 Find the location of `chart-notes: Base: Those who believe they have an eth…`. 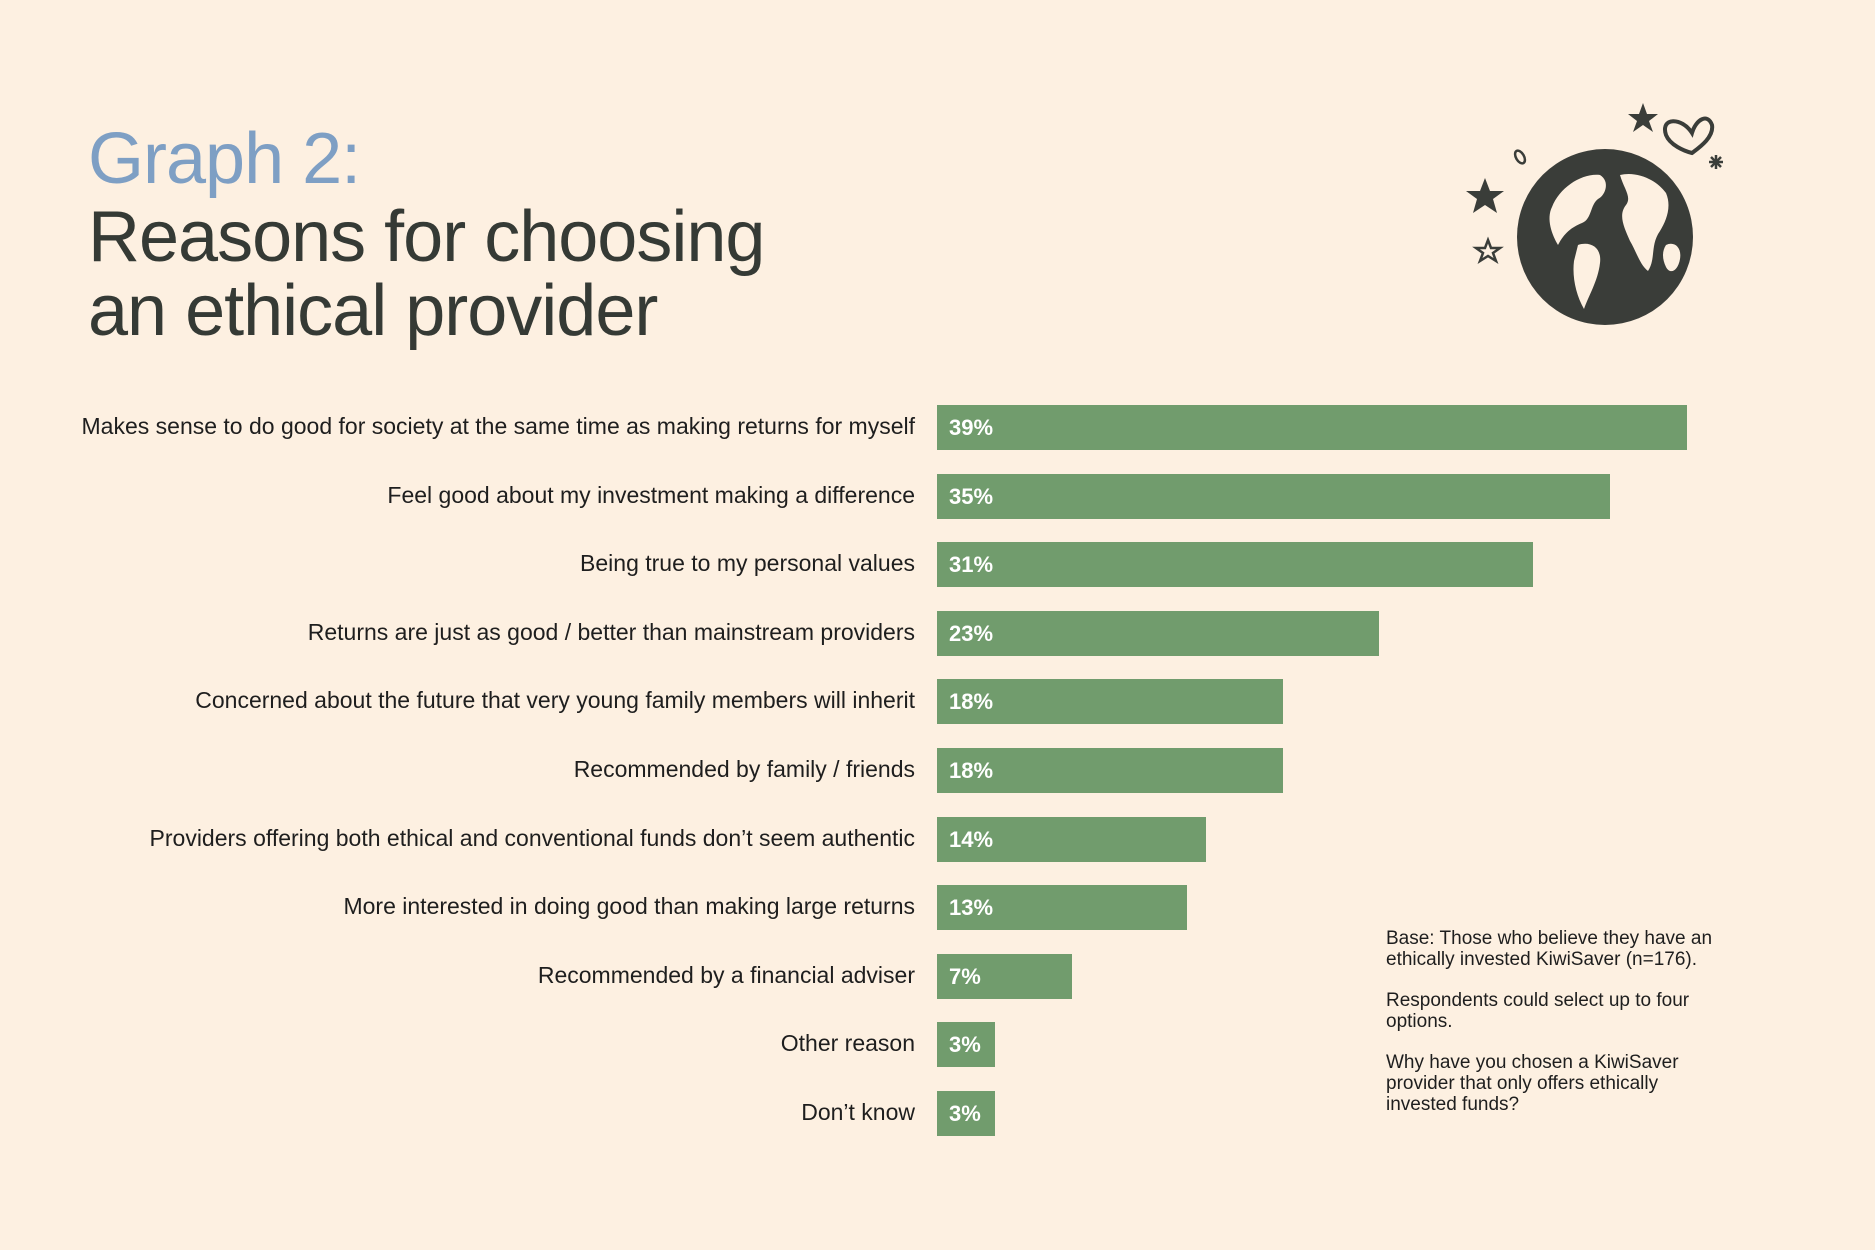

chart-notes: Base: Those who believe they have an eth… is located at coordinates (1556, 1031).